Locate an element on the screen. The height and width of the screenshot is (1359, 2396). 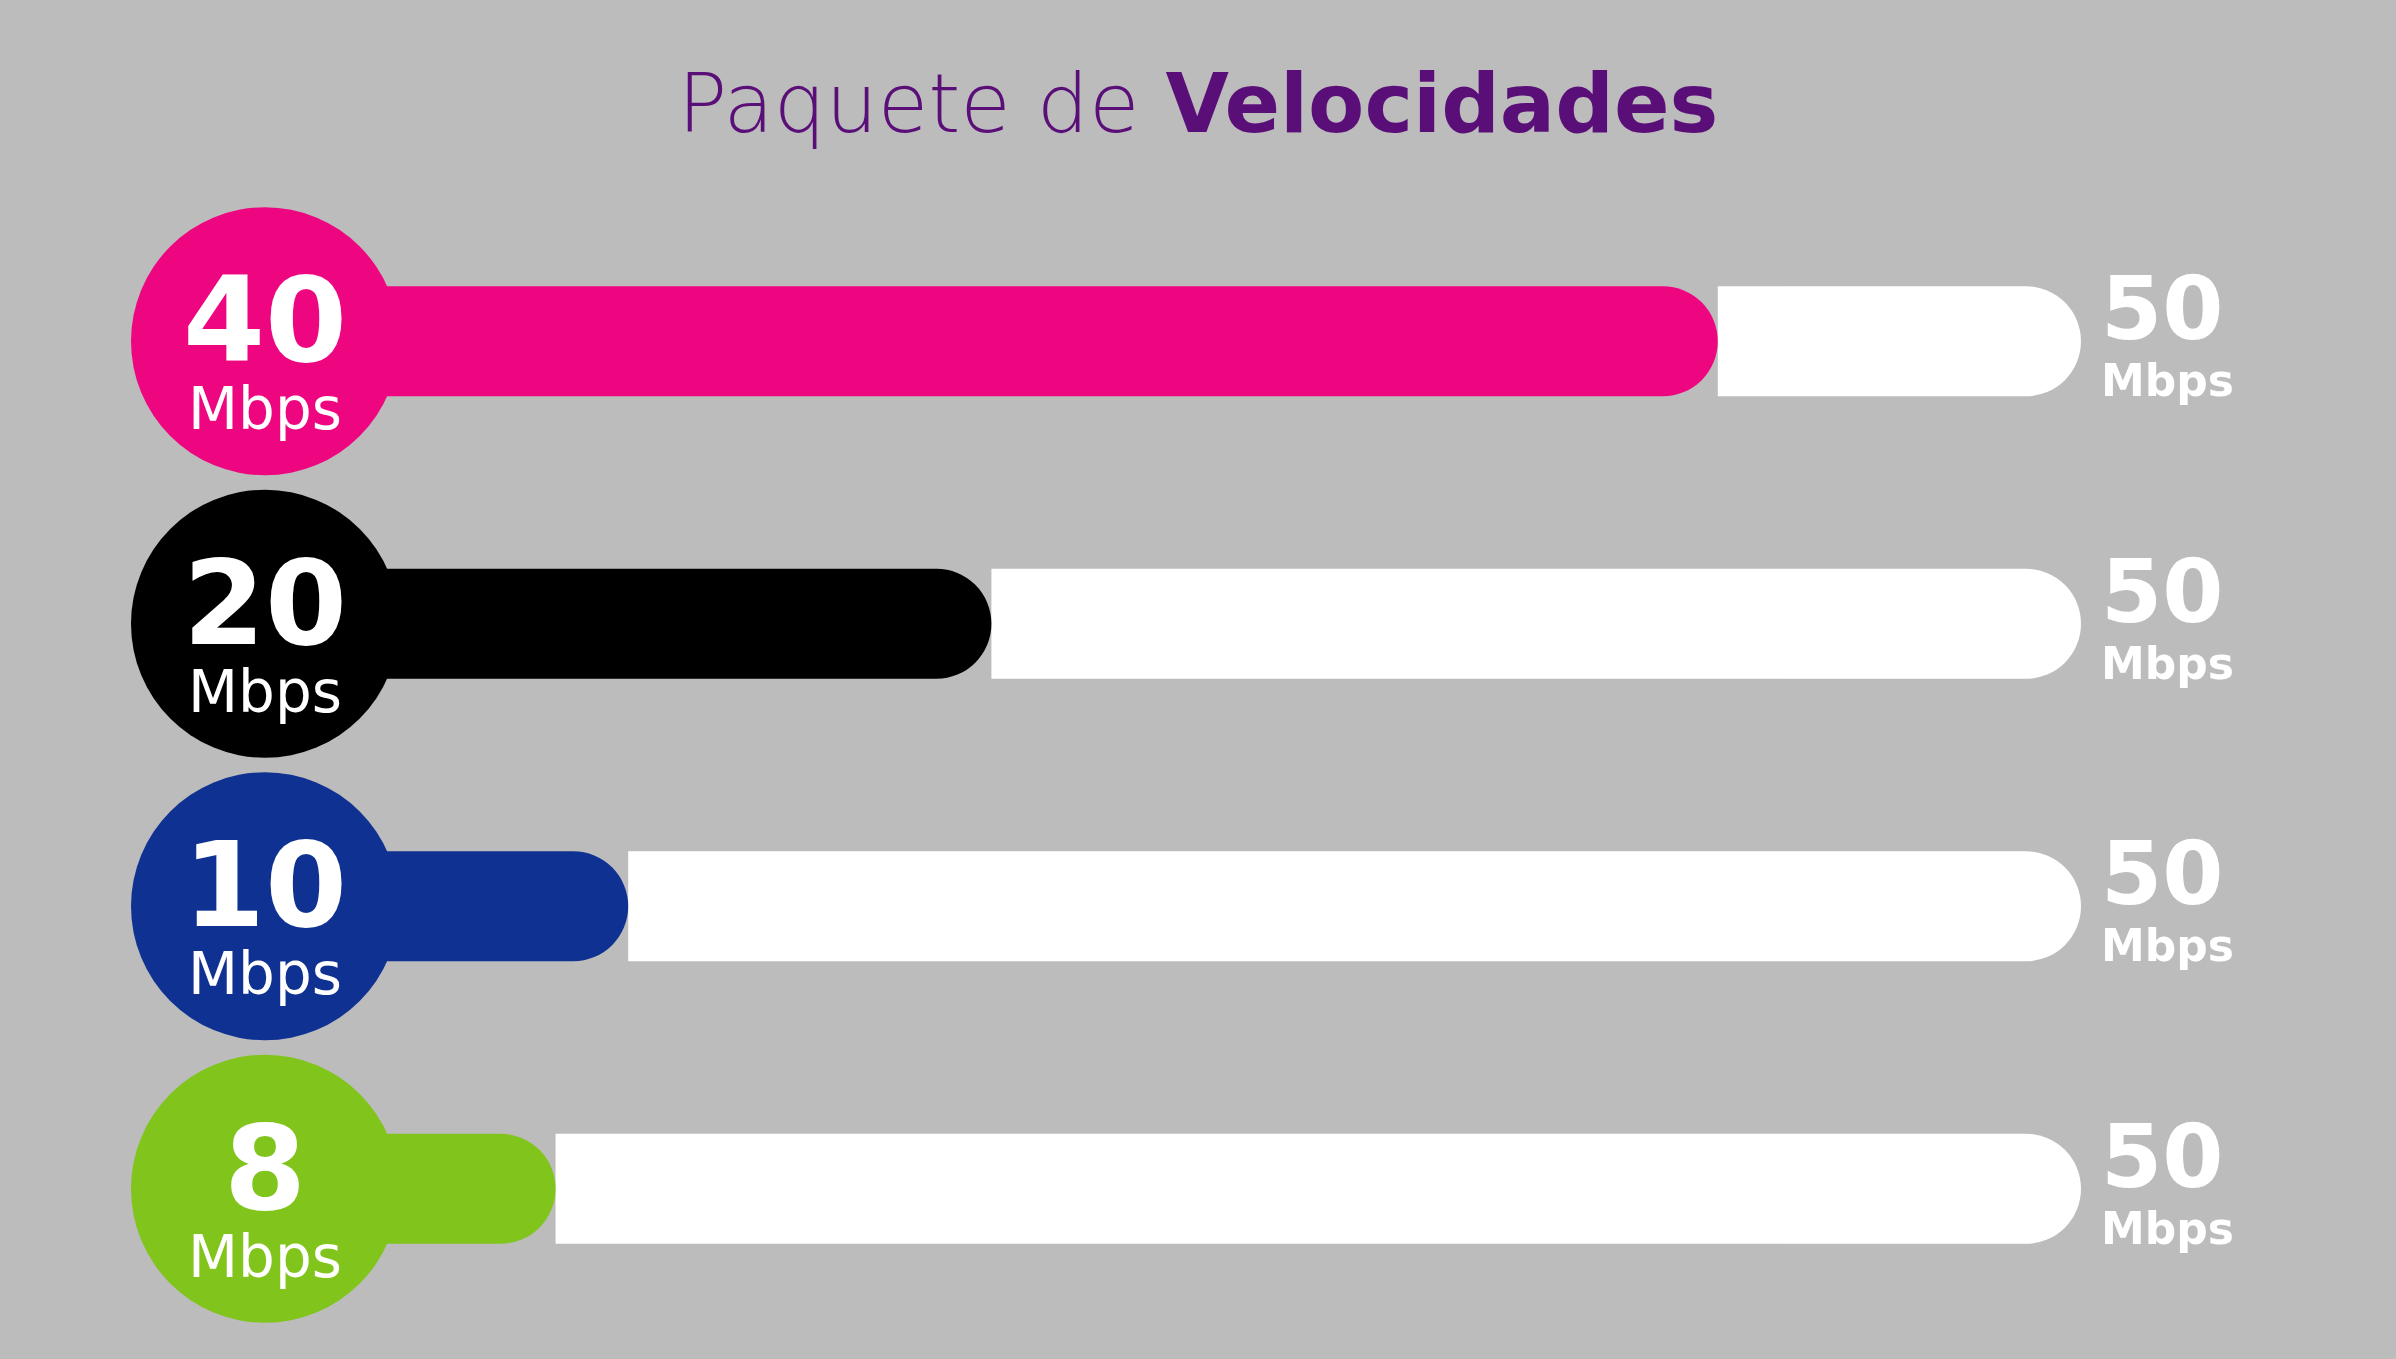
data-label: 20 Mbps is located at coordinates (265, 629).